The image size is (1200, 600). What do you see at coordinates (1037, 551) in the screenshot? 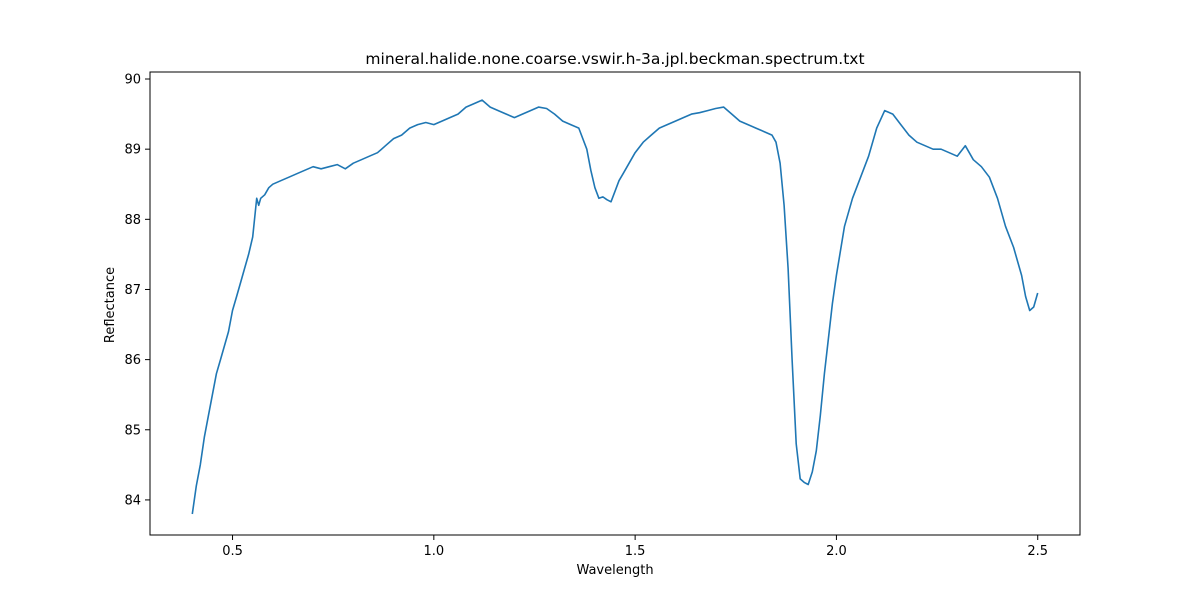
I see `x-tick-label: 2.5` at bounding box center [1037, 551].